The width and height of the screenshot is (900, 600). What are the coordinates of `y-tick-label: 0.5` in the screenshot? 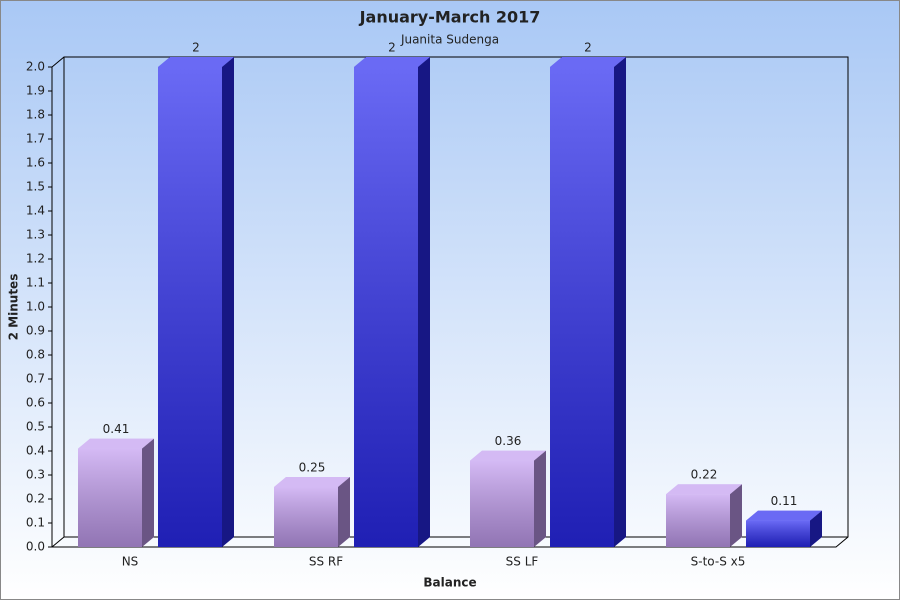 It's located at (35, 427).